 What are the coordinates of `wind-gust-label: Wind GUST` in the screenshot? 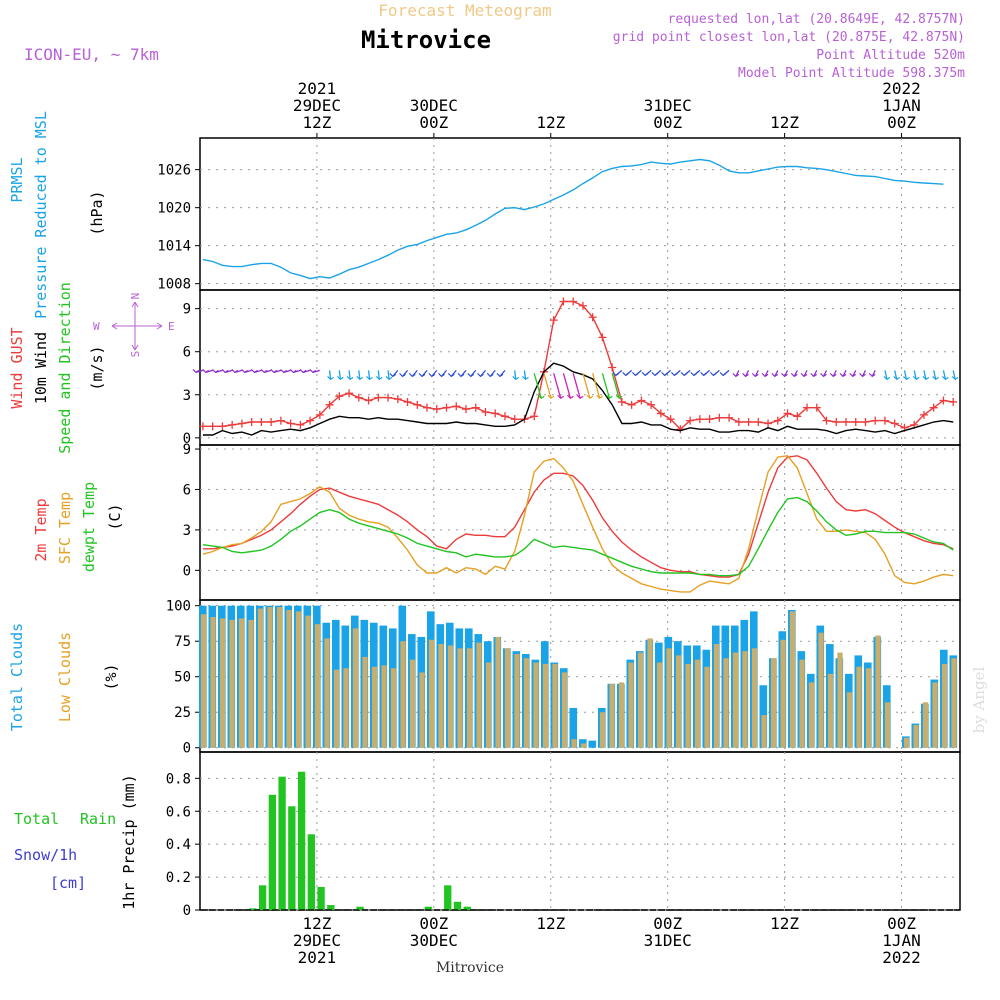 It's located at (17, 367).